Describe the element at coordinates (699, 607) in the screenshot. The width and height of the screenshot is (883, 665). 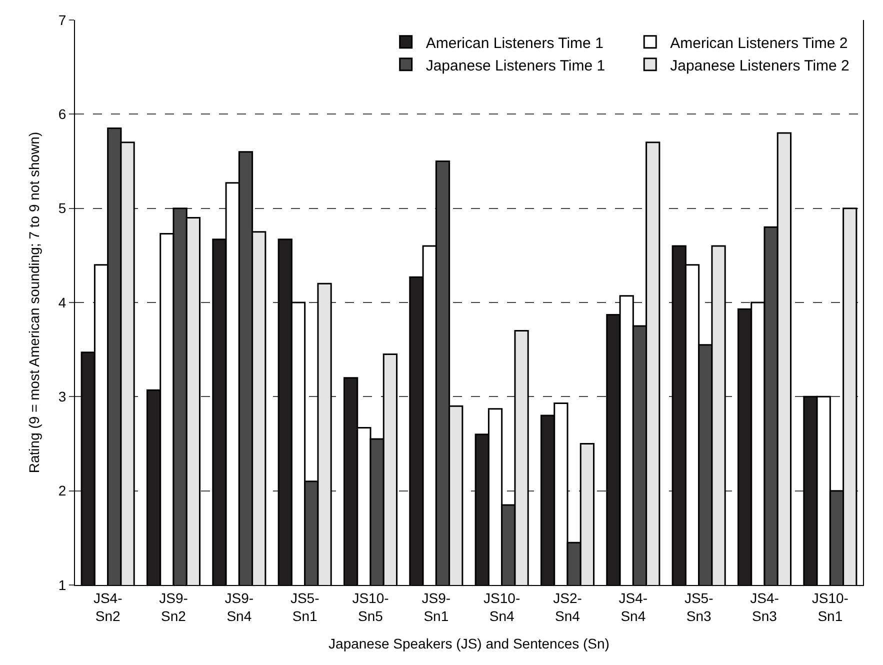
I see `x-tick-label: JS5-Sn3` at that location.